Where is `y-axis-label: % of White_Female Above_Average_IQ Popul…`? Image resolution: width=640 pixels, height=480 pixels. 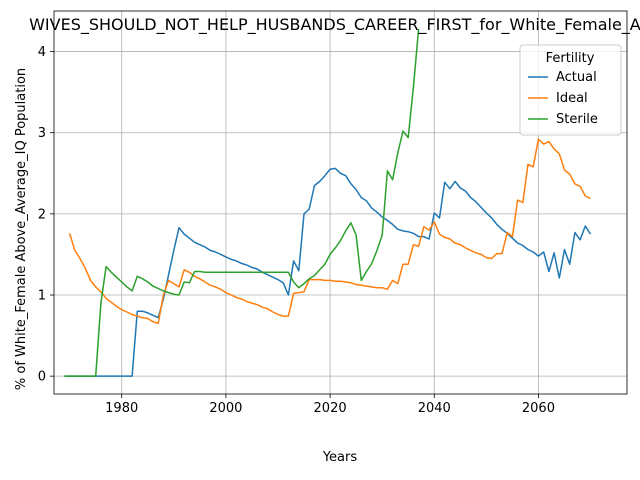
y-axis-label: % of White_Female Above_Average_IQ Popul… is located at coordinates (21, 229).